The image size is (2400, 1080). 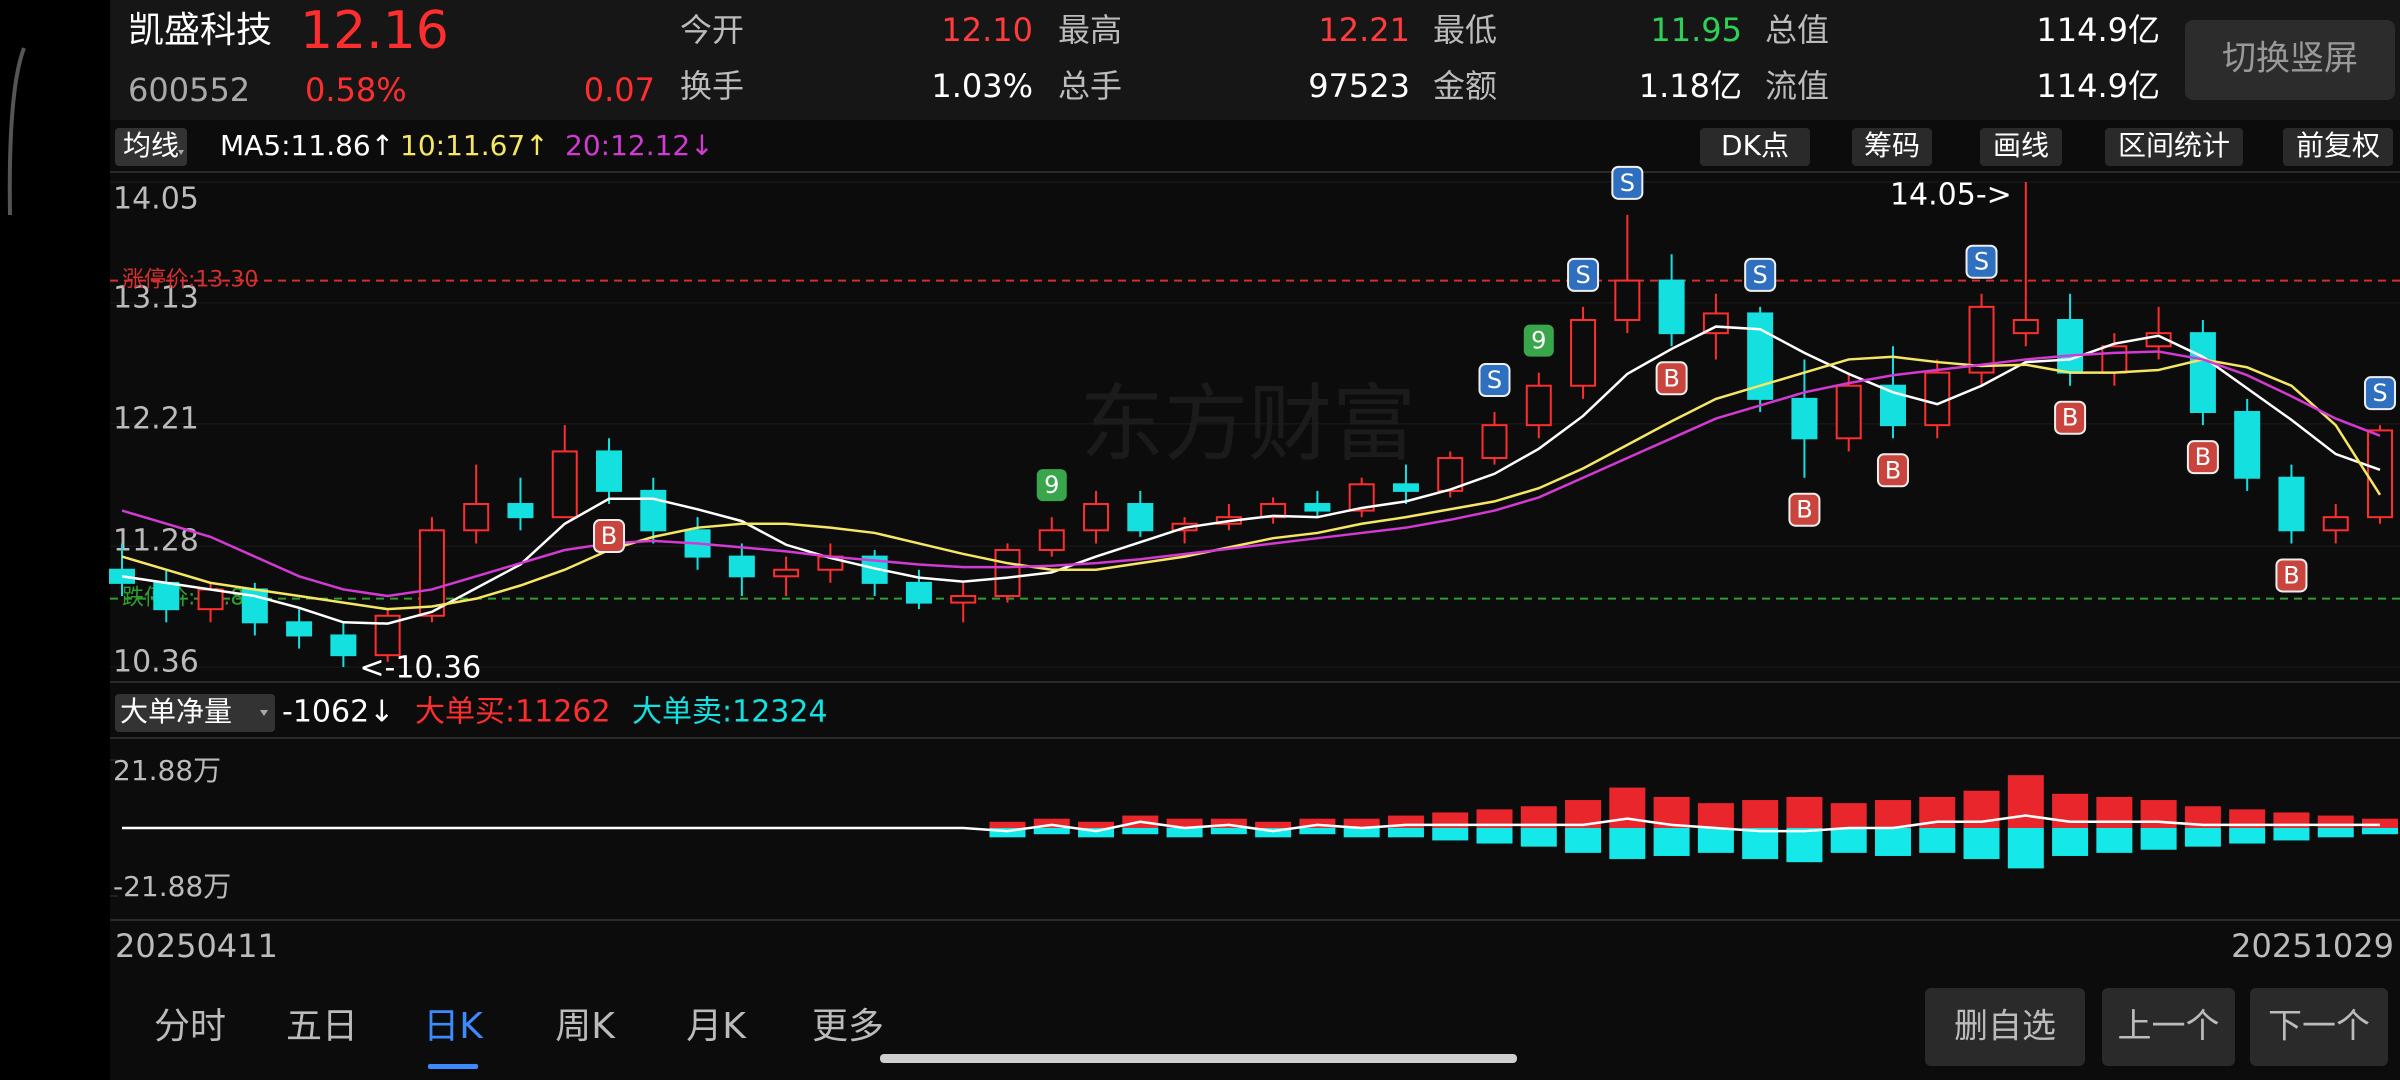 I want to click on toolbar-button-label: 前复权, so click(x=2338, y=145).